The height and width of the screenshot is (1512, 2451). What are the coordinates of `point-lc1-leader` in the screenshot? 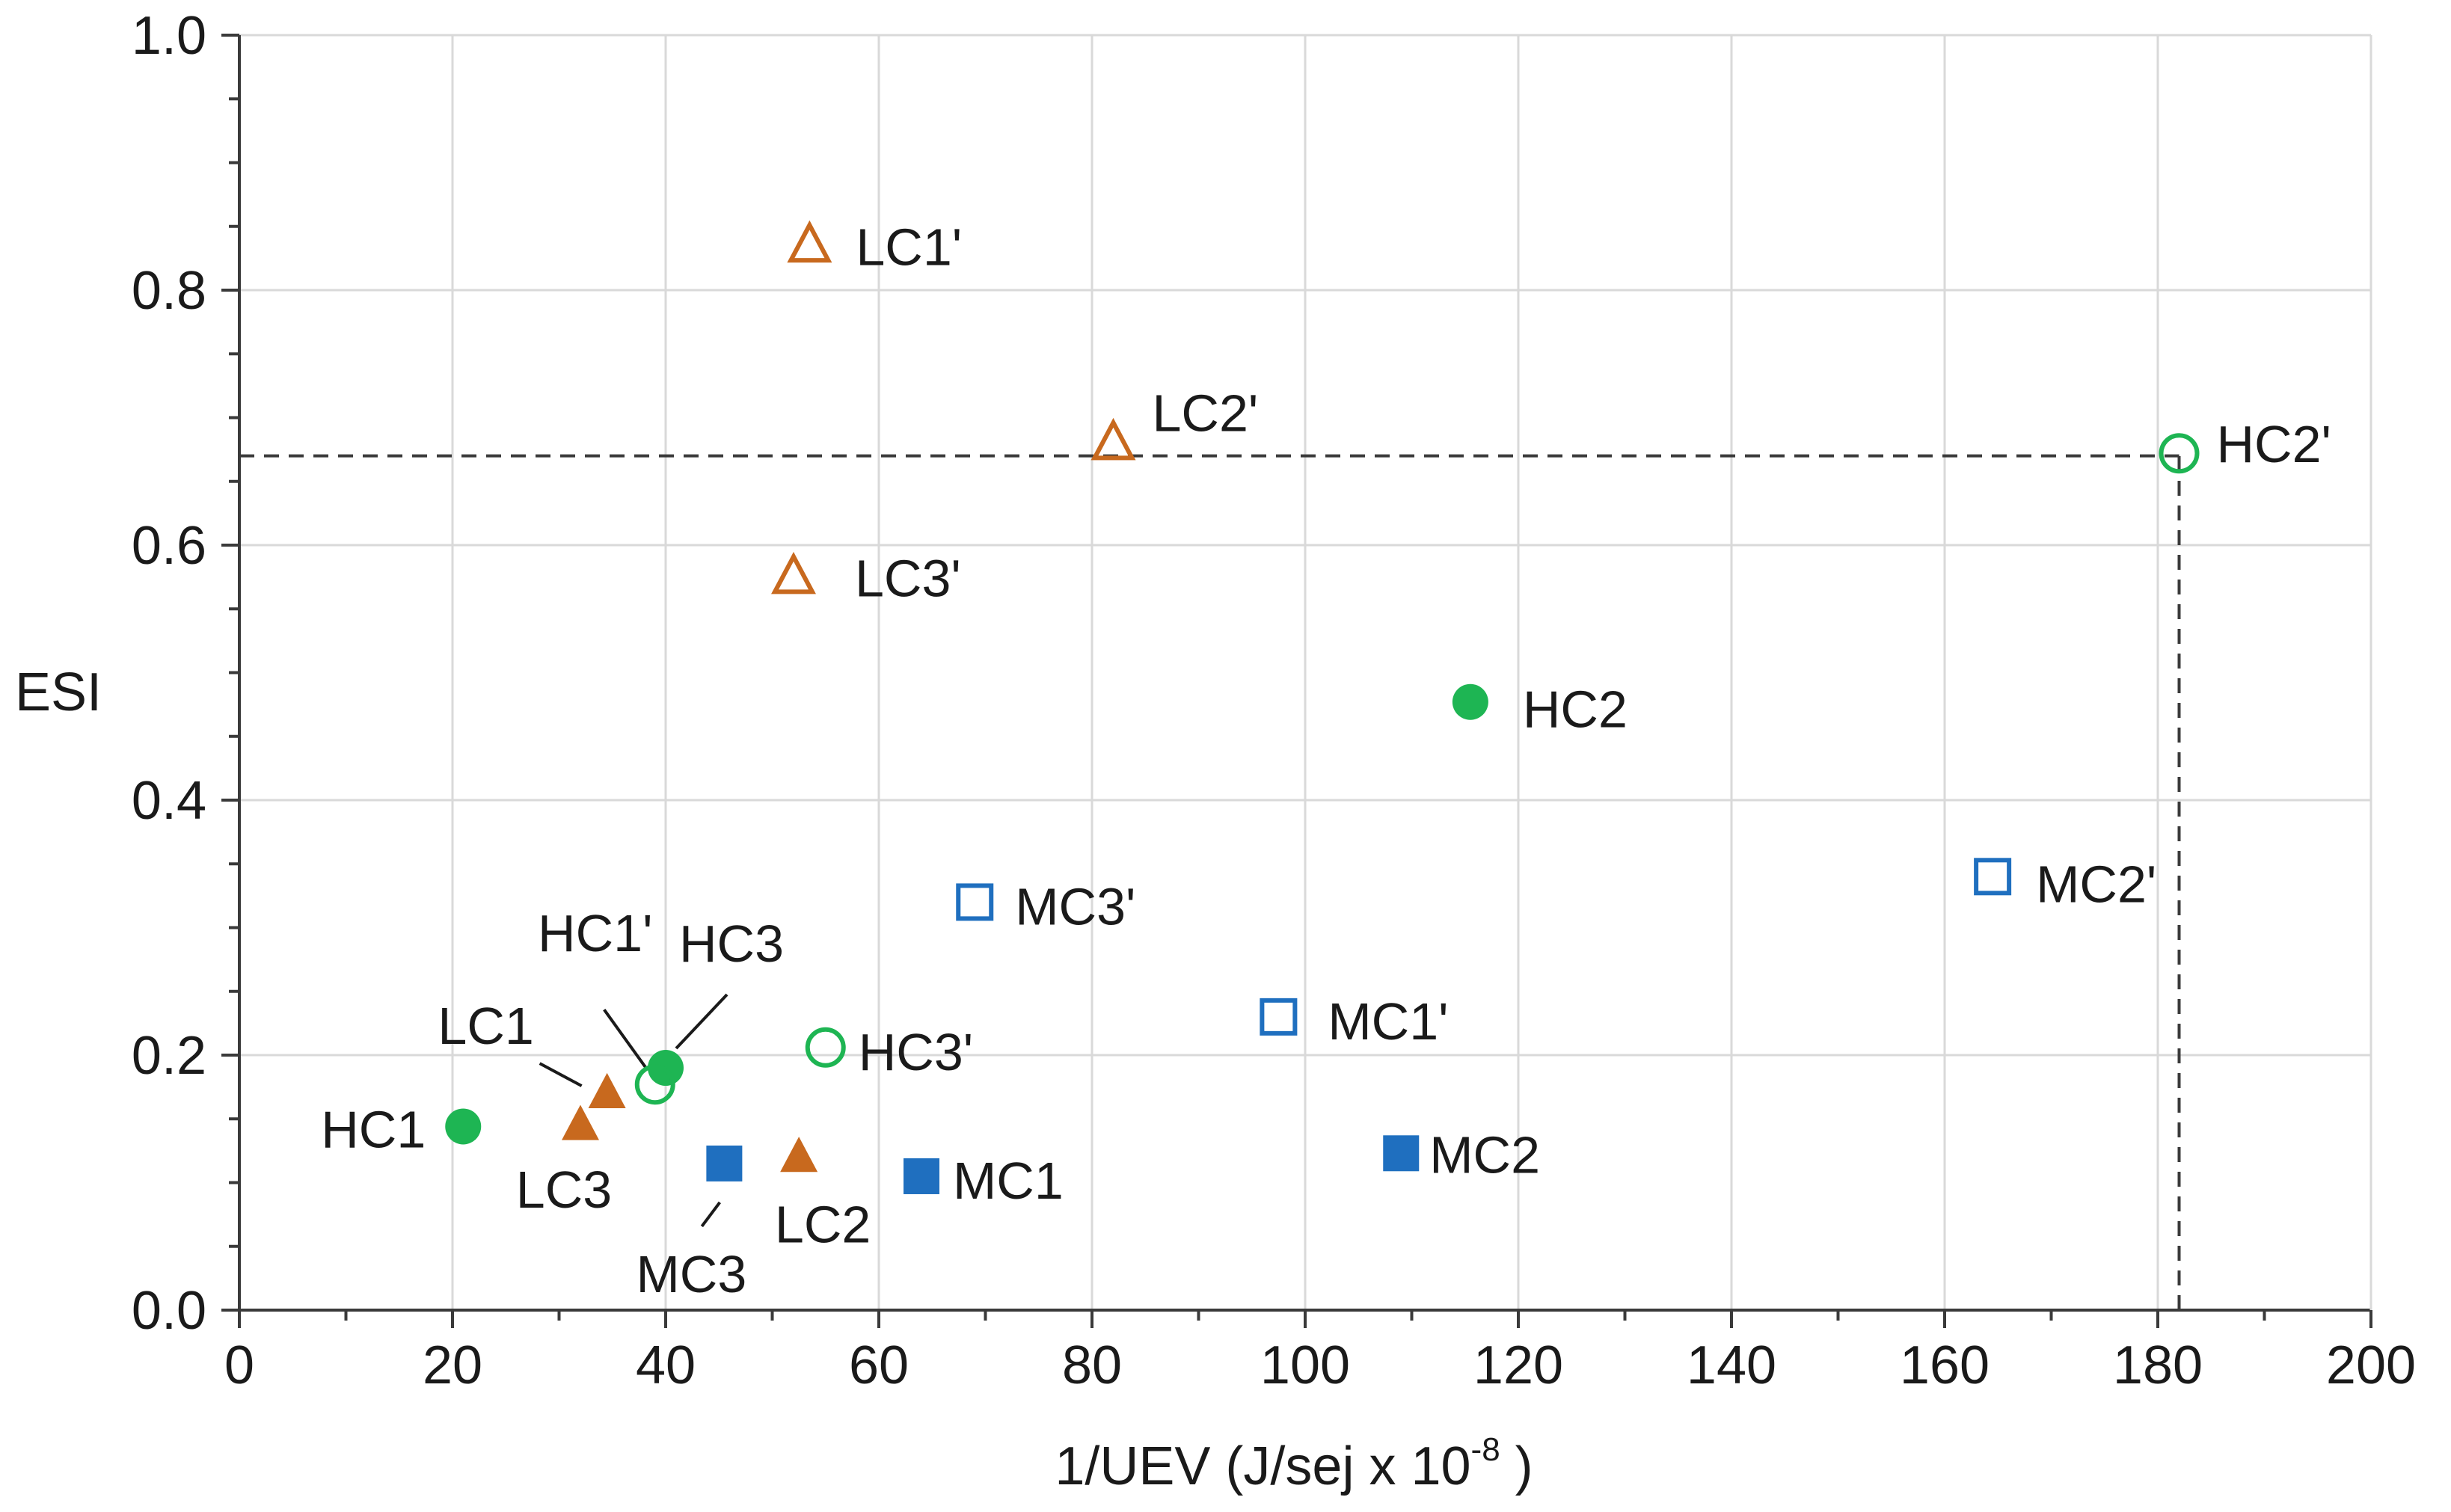 It's located at (561, 1074).